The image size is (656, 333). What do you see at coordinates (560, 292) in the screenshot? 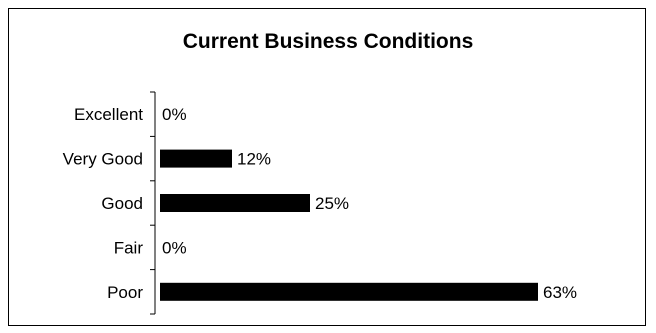
I see `data-label: 63%` at bounding box center [560, 292].